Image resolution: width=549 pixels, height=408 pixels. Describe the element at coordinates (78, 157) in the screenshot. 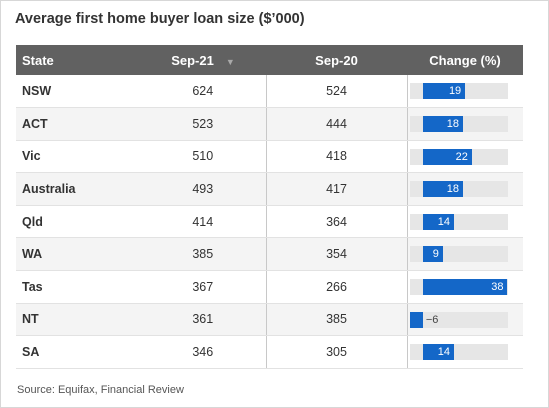

I see `state-cell: Vic` at that location.